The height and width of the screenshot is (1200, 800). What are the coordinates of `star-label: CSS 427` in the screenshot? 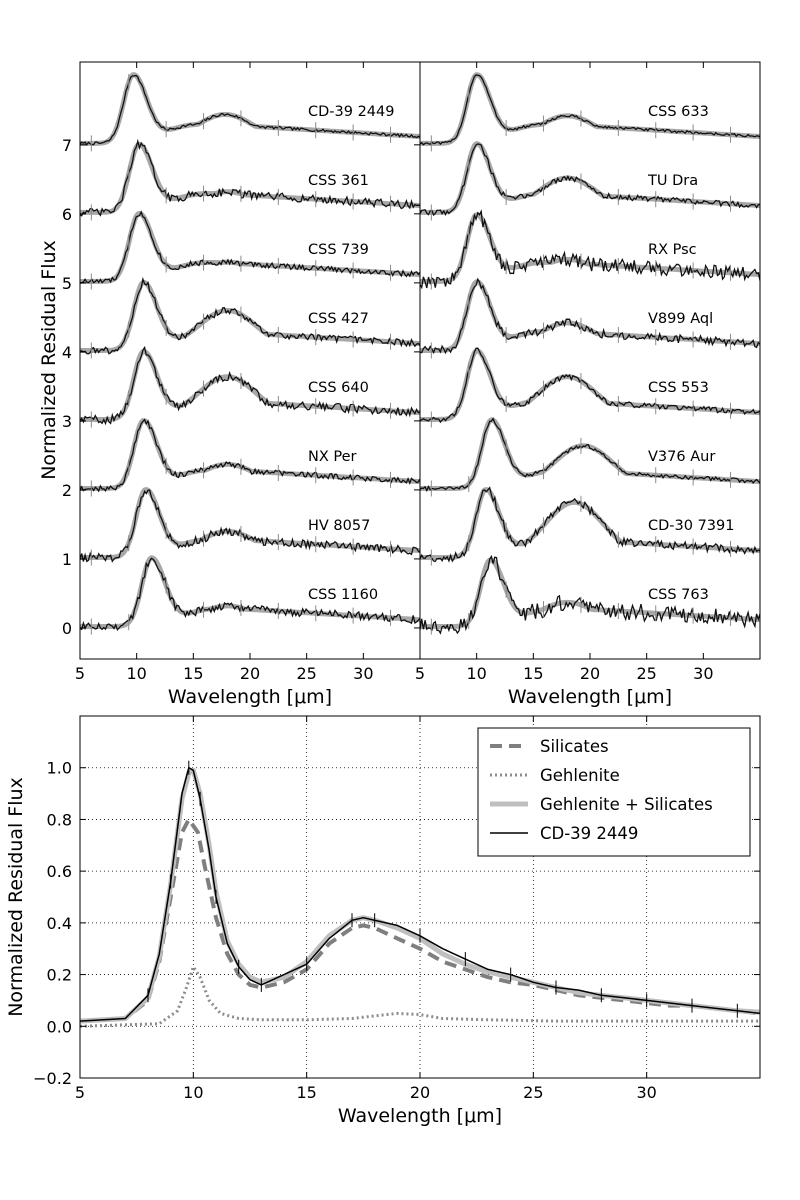 It's located at (338, 319).